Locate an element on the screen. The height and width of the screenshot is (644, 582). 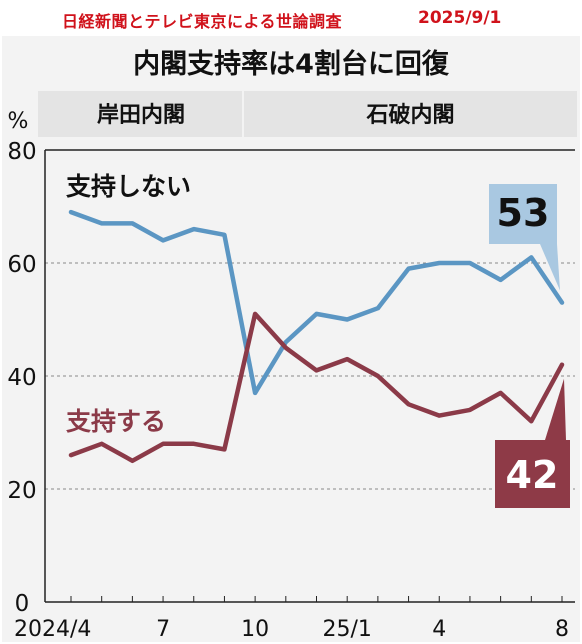
x-tick-label: 2024/4 is located at coordinates (52, 629).